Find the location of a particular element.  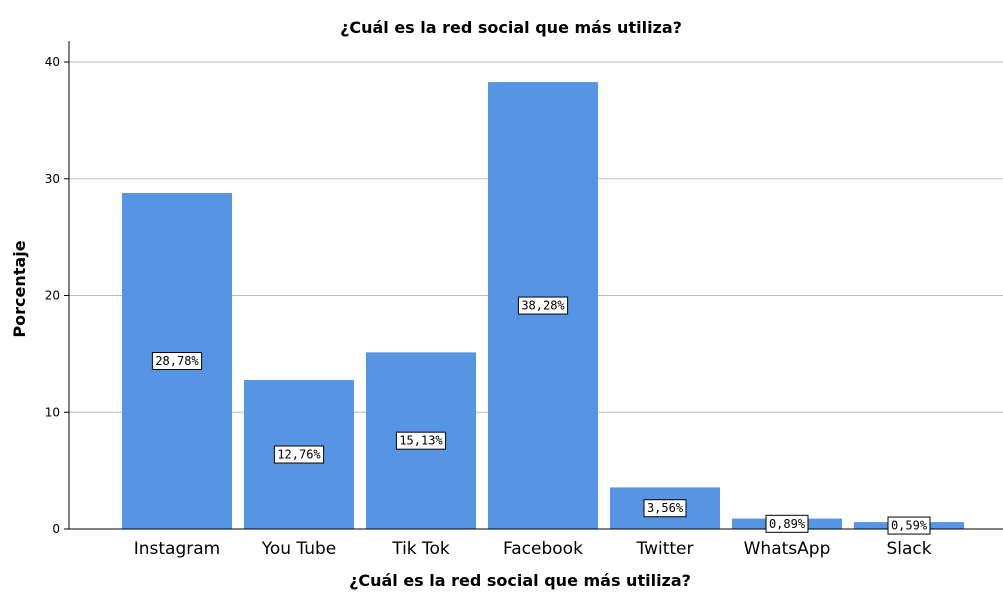

data-label-text-1: 12,76% is located at coordinates (299, 455).